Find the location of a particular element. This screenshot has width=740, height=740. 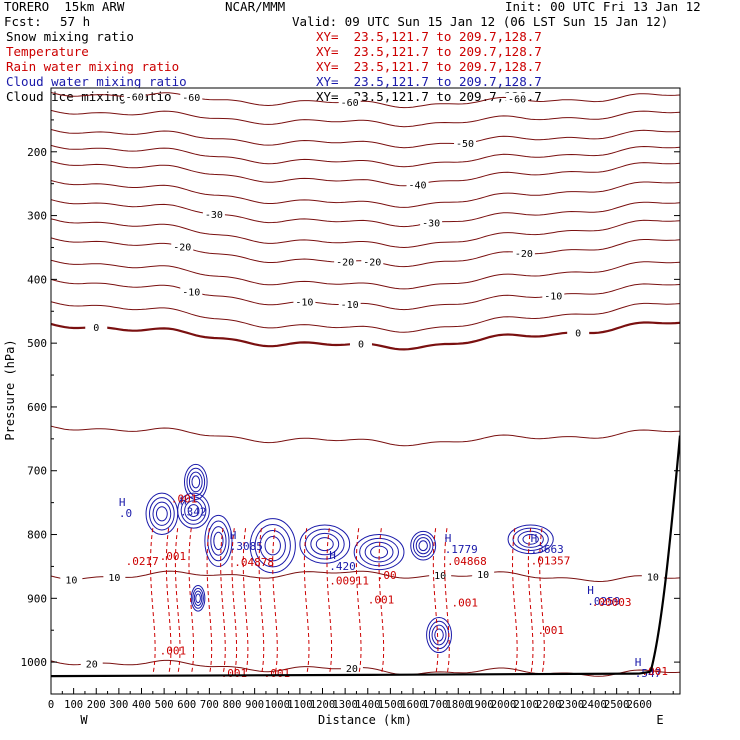

x-tick-label: 1000 is located at coordinates (277, 705).